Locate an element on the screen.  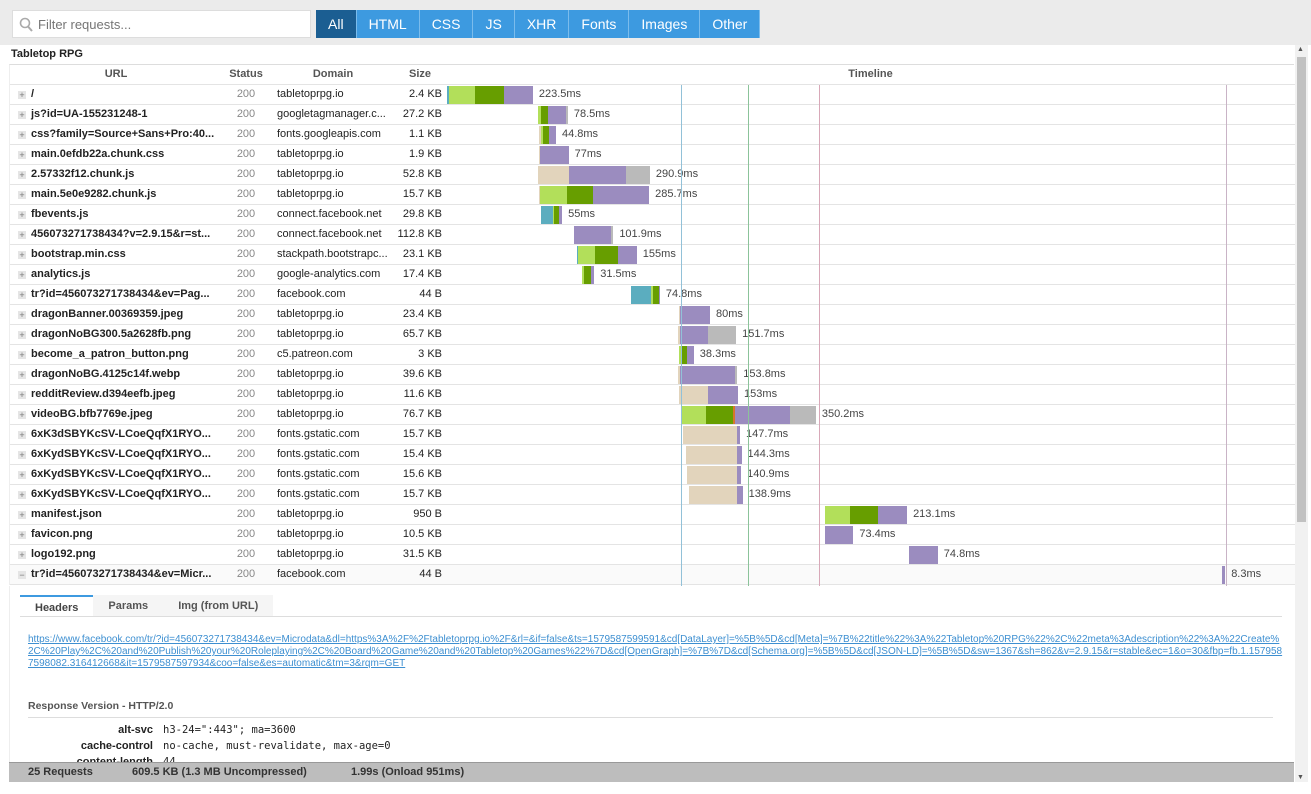
request-url: + logo192.png is located at coordinates (116, 554).